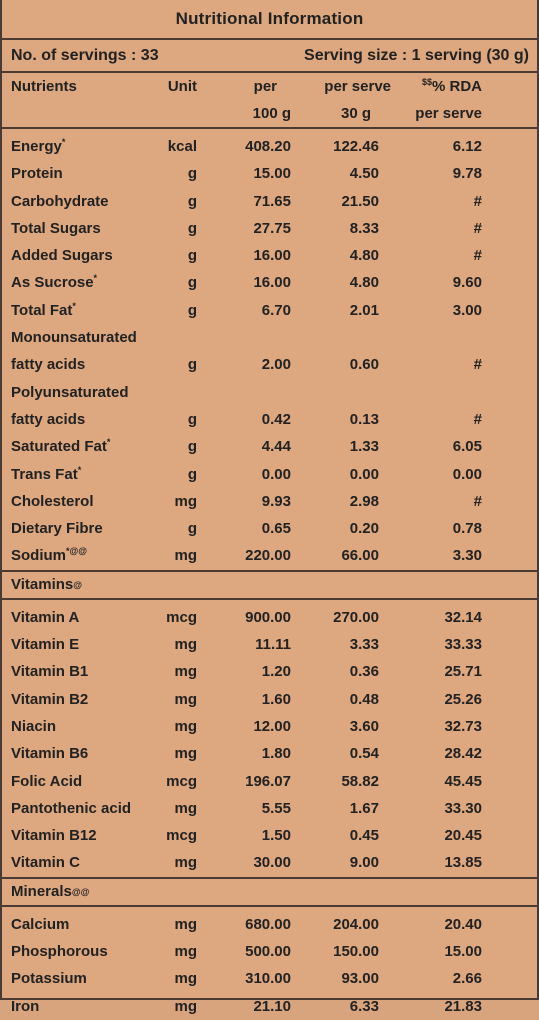 This screenshot has height=1020, width=539. What do you see at coordinates (59, 952) in the screenshot?
I see `mineral-row-name: Phosphorous` at bounding box center [59, 952].